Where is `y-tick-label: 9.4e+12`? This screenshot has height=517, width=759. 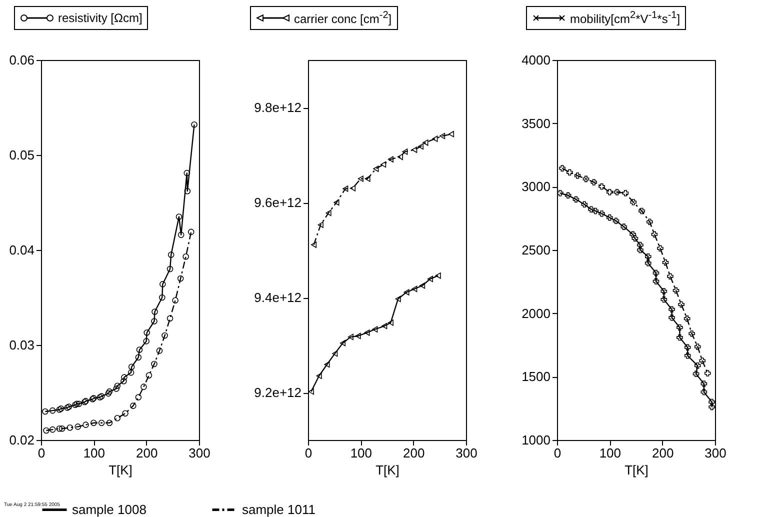
y-tick-label: 9.4e+12 is located at coordinates (278, 297).